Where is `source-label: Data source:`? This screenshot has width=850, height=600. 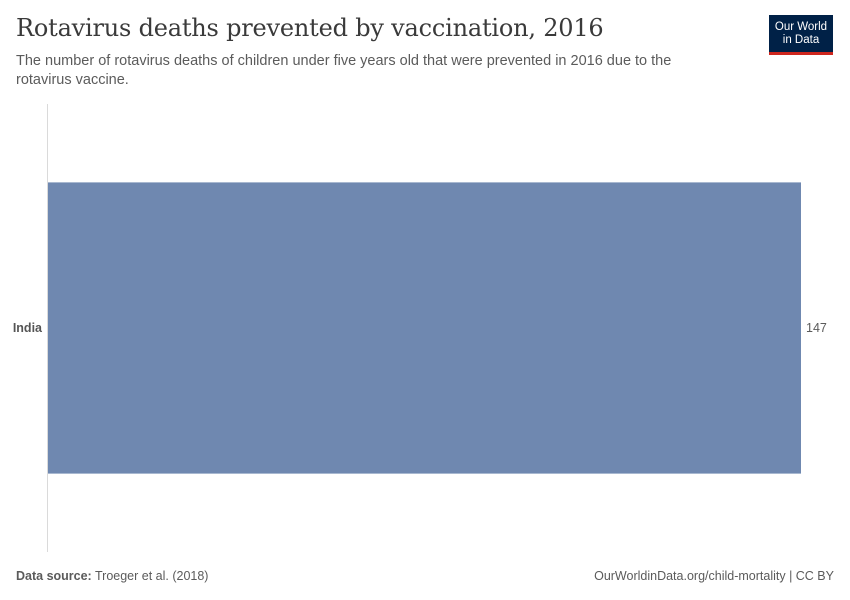 source-label: Data source: is located at coordinates (54, 576).